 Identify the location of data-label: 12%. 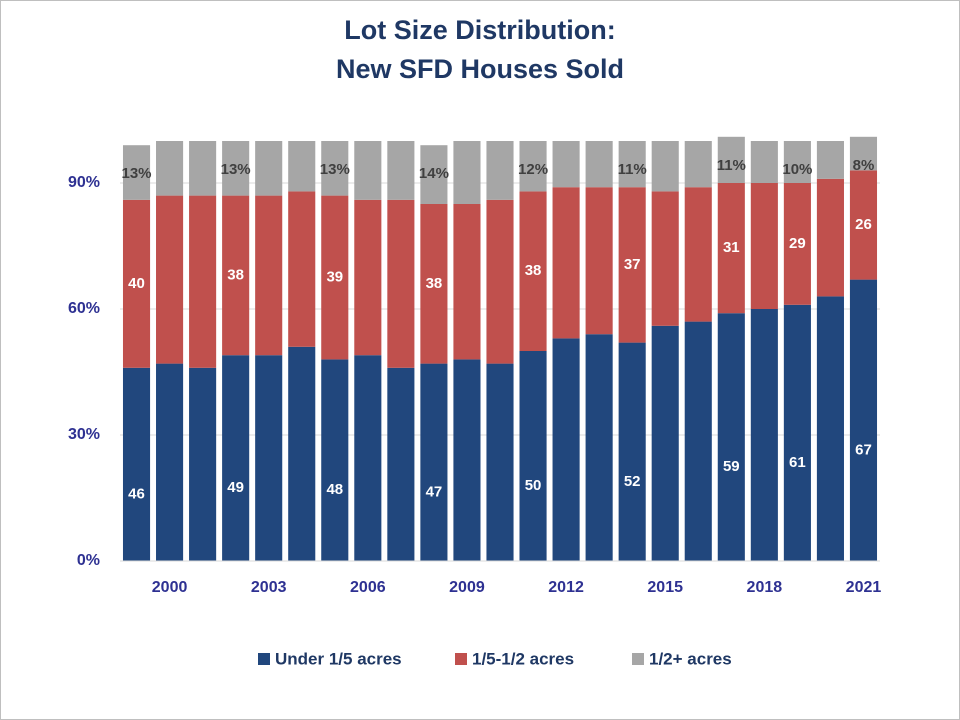
(533, 169).